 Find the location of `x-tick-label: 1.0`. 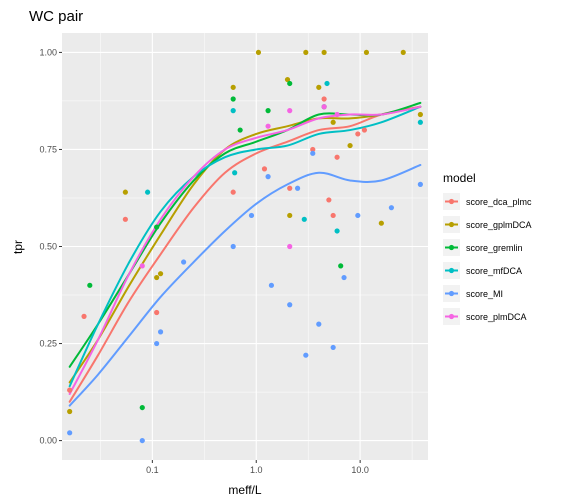

x-tick-label: 1.0 is located at coordinates (256, 470).